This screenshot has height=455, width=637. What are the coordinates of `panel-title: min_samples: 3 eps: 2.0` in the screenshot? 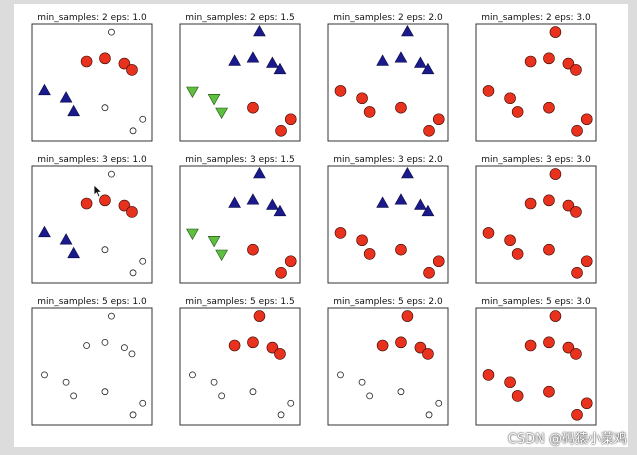 It's located at (388, 160).